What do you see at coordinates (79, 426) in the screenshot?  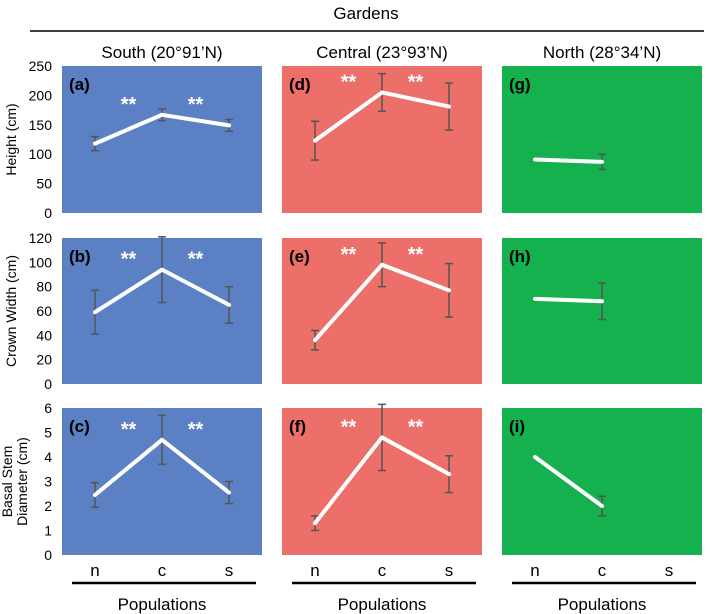 I see `panel-label: (c)` at bounding box center [79, 426].